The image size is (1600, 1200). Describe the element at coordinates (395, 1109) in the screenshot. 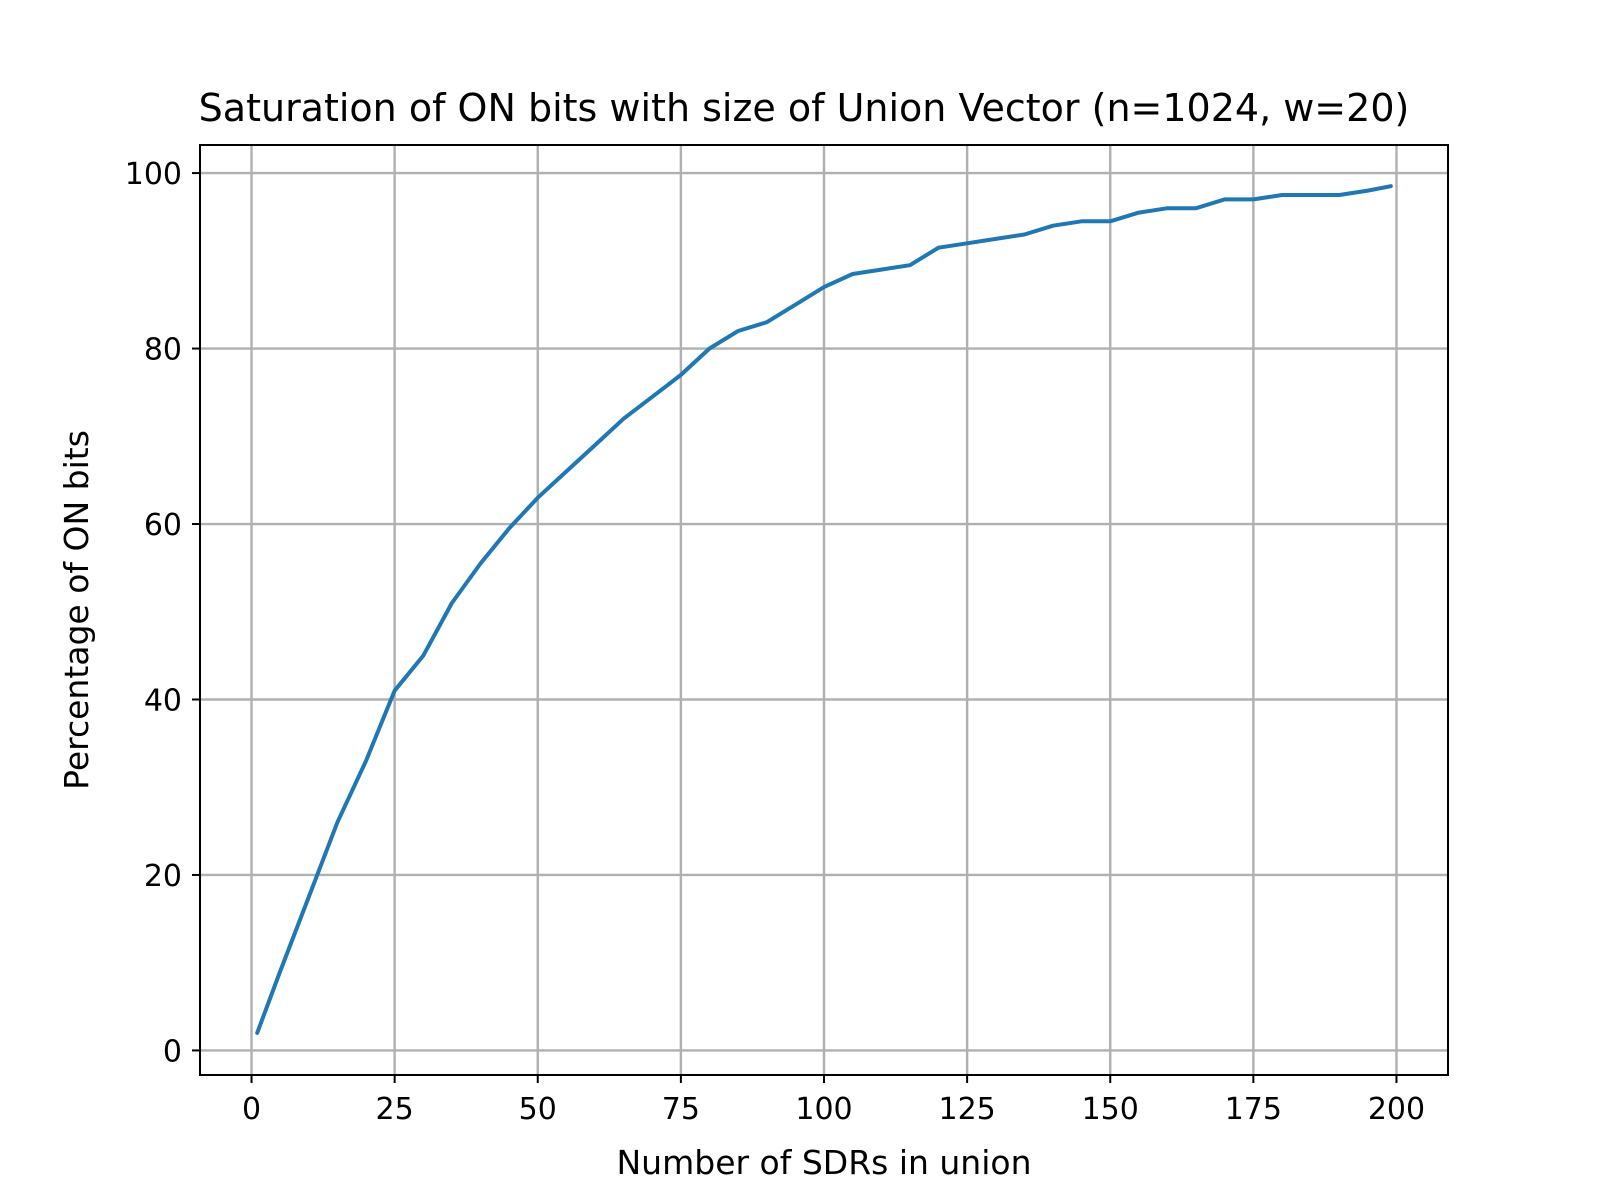

I see `x-tick-label: 25` at that location.